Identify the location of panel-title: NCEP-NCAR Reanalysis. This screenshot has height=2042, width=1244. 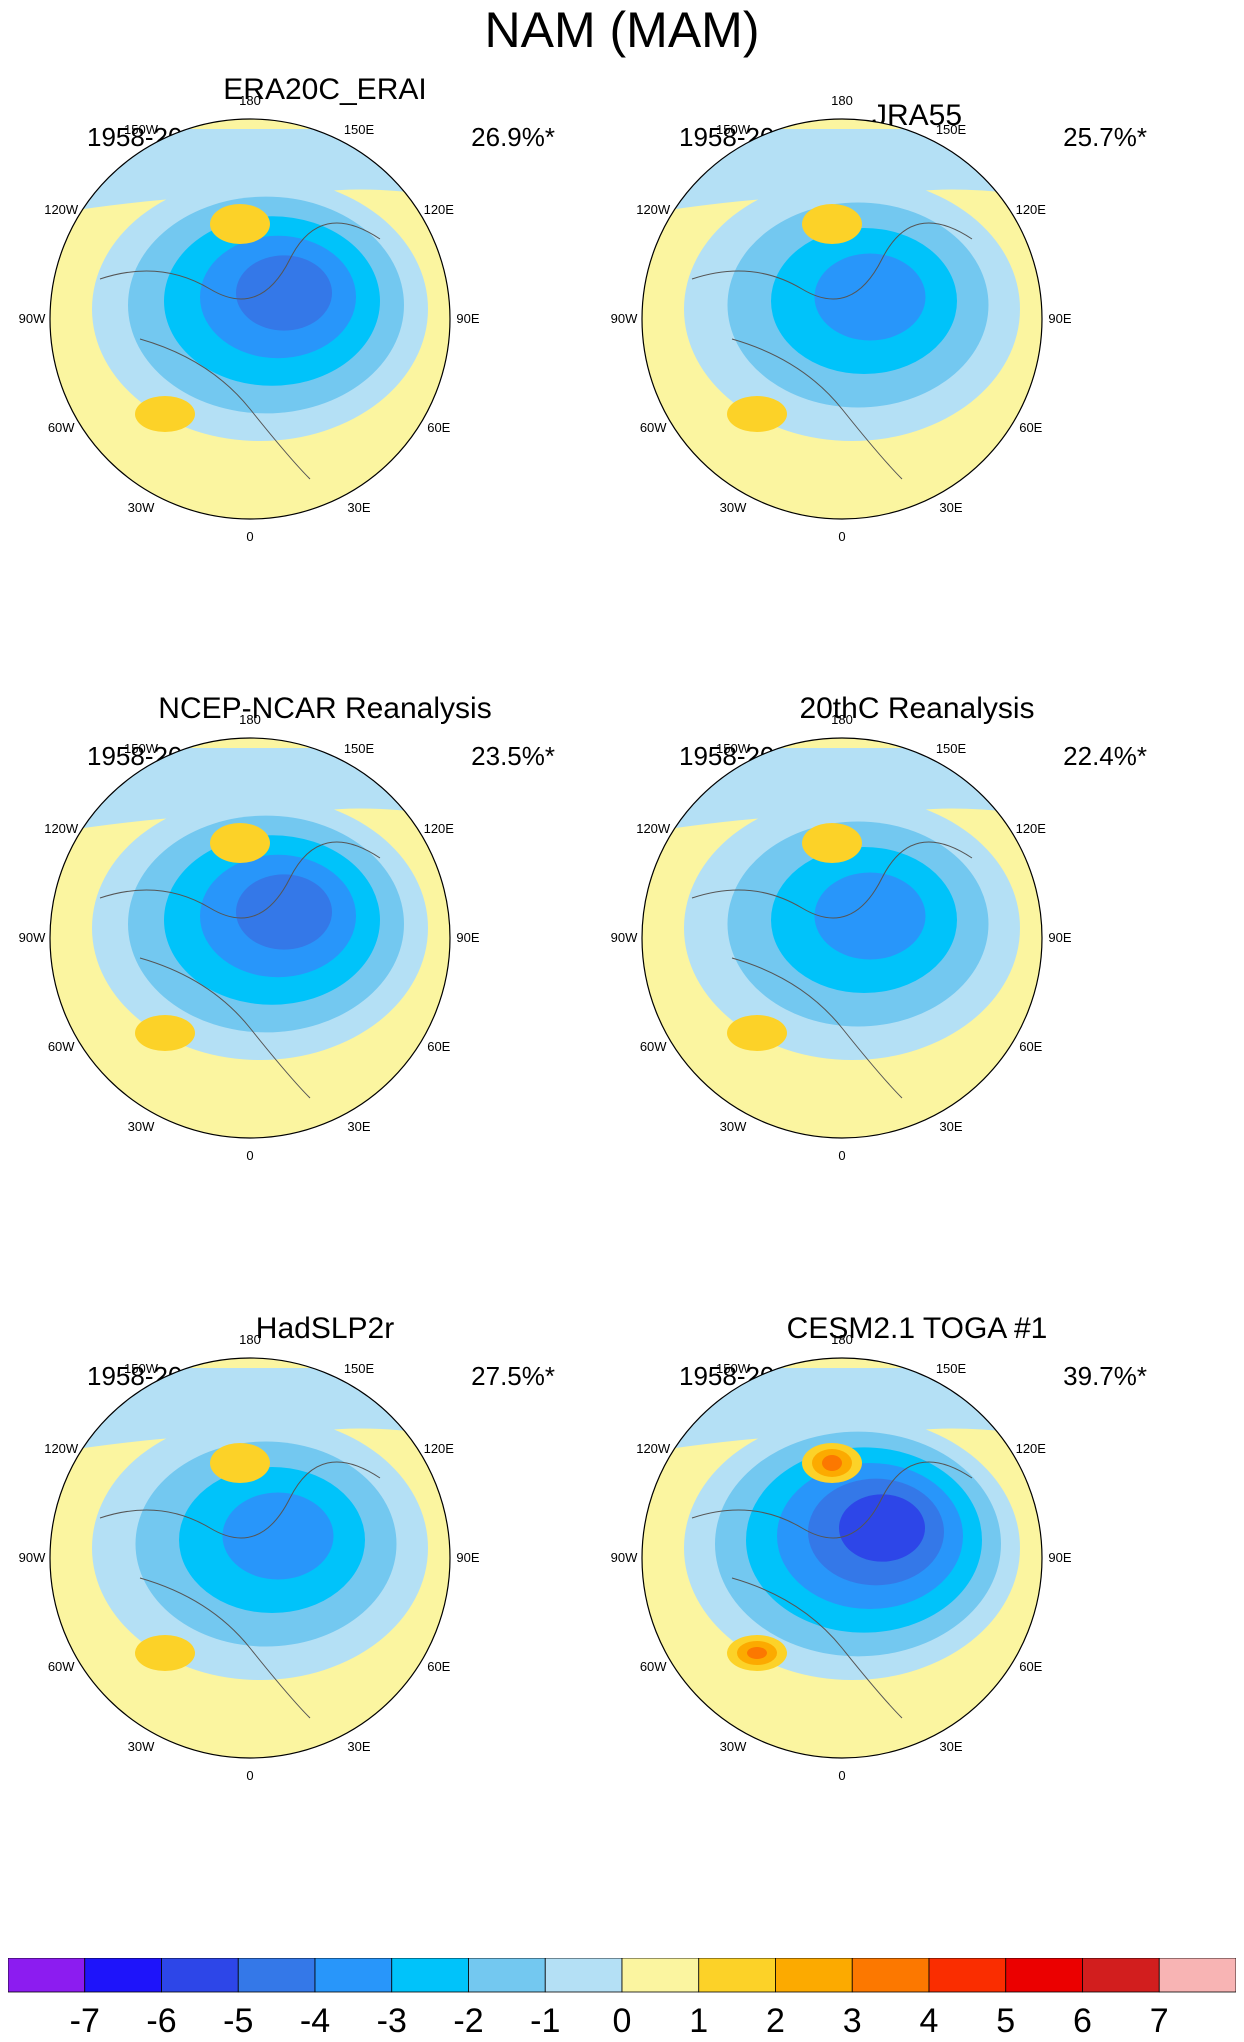
(325, 708).